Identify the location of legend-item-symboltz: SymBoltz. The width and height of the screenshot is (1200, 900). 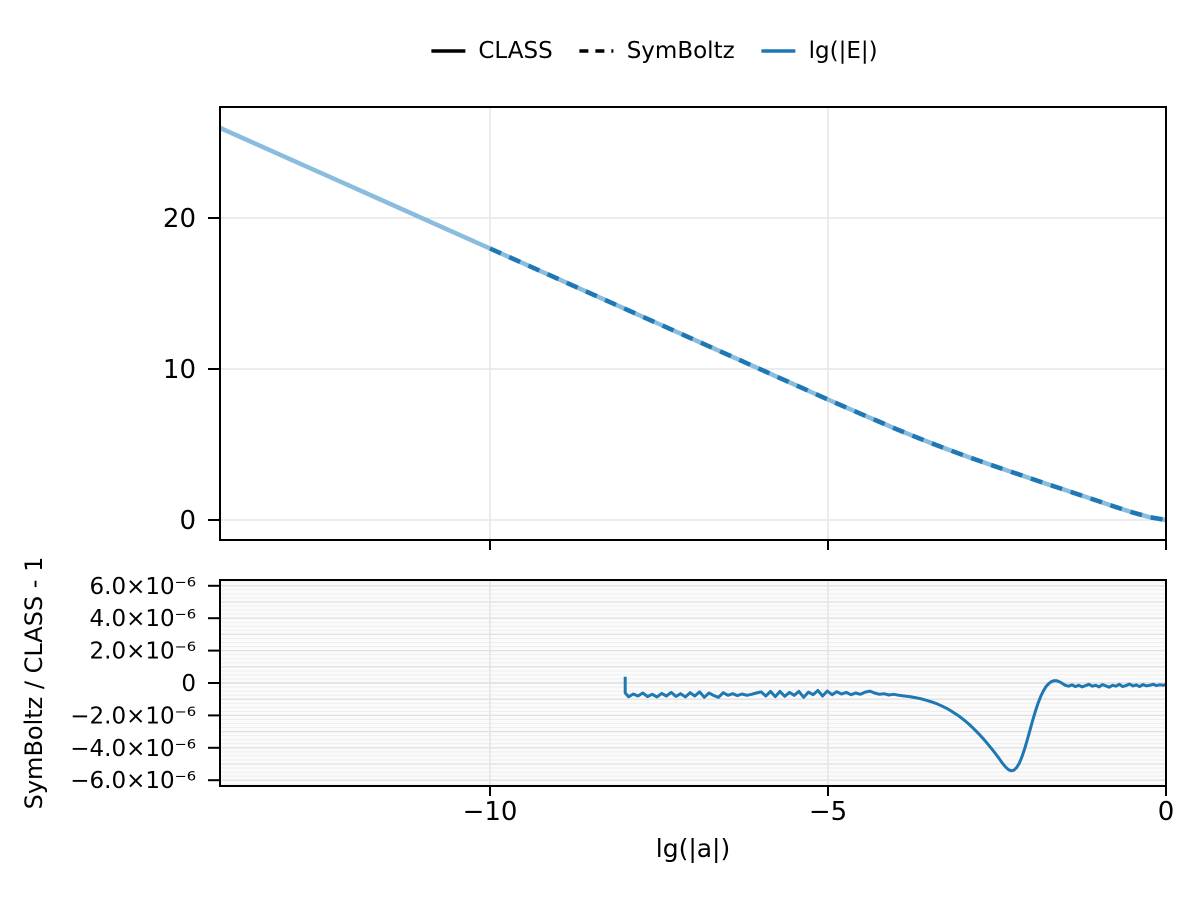
(657, 51).